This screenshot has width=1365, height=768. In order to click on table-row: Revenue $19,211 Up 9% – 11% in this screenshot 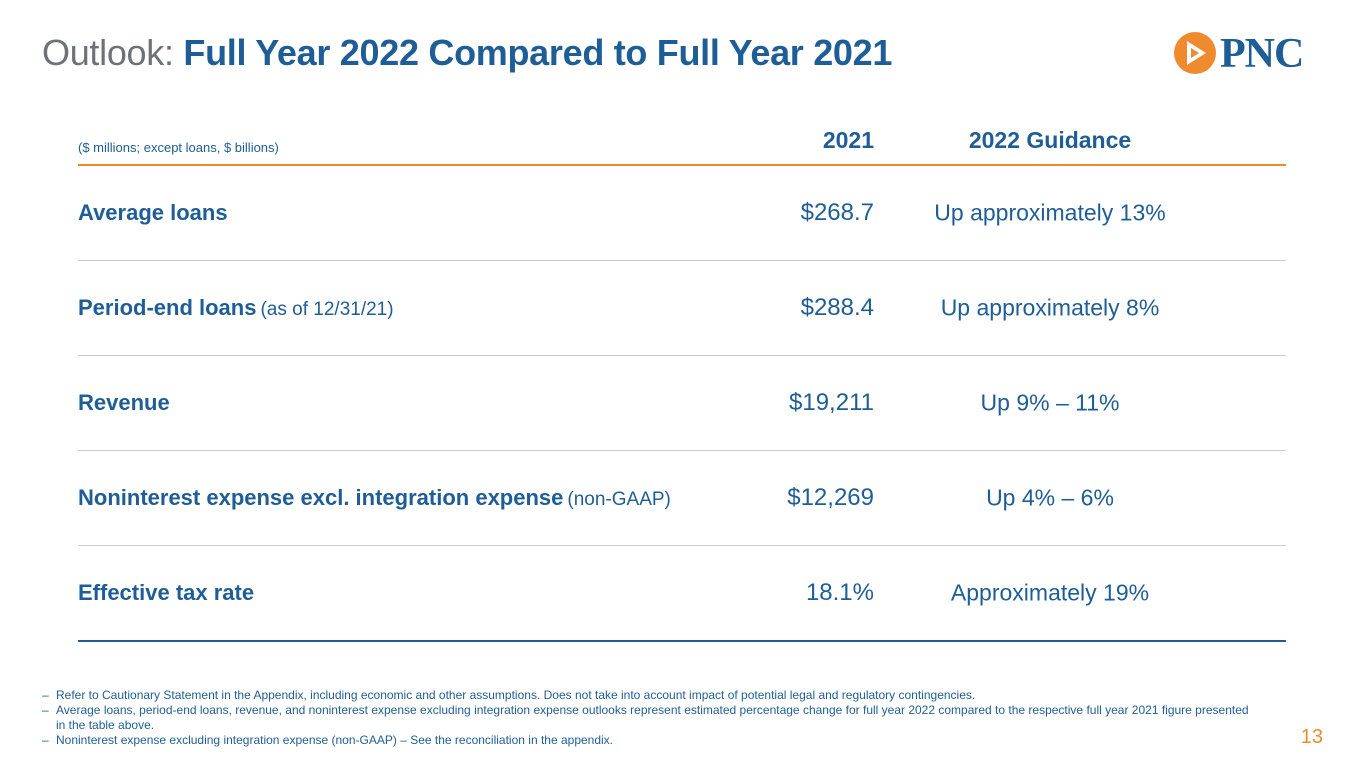, I will do `click(682, 403)`.